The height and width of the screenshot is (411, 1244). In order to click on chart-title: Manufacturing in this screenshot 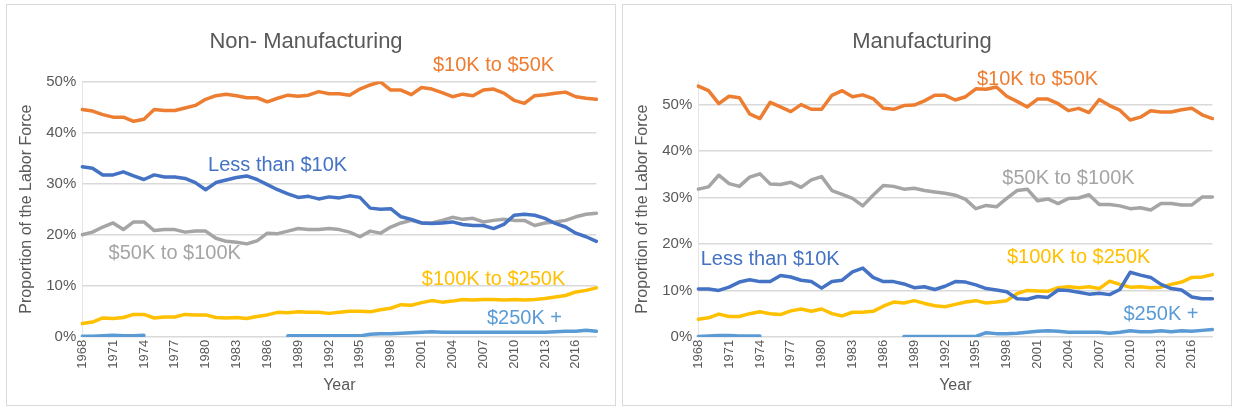, I will do `click(922, 41)`.